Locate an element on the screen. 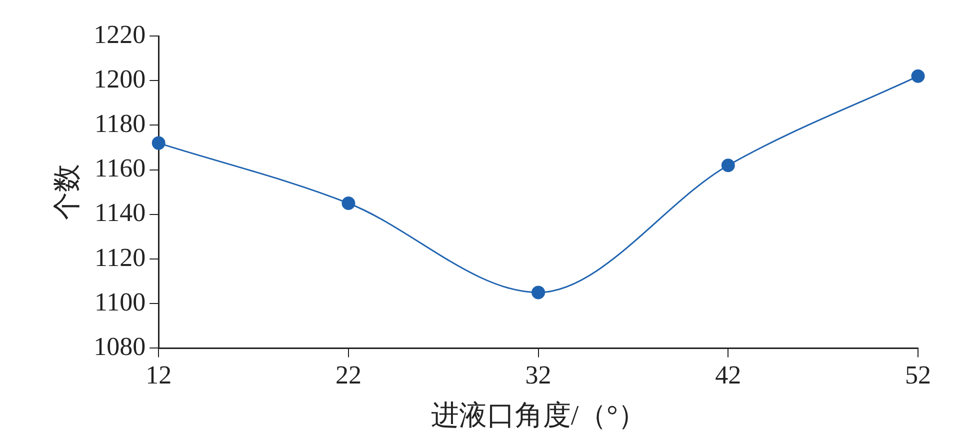 The width and height of the screenshot is (968, 445). x-axis-title: 进液口角度/（°） is located at coordinates (538, 416).